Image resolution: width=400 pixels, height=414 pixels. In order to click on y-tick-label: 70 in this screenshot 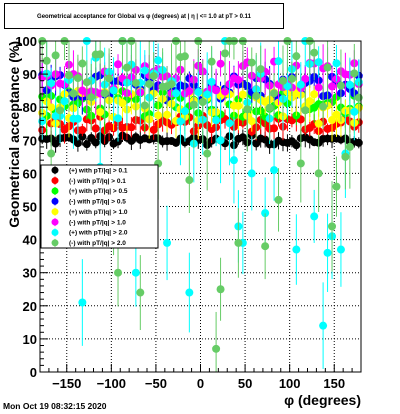, I will do `click(30, 140)`.